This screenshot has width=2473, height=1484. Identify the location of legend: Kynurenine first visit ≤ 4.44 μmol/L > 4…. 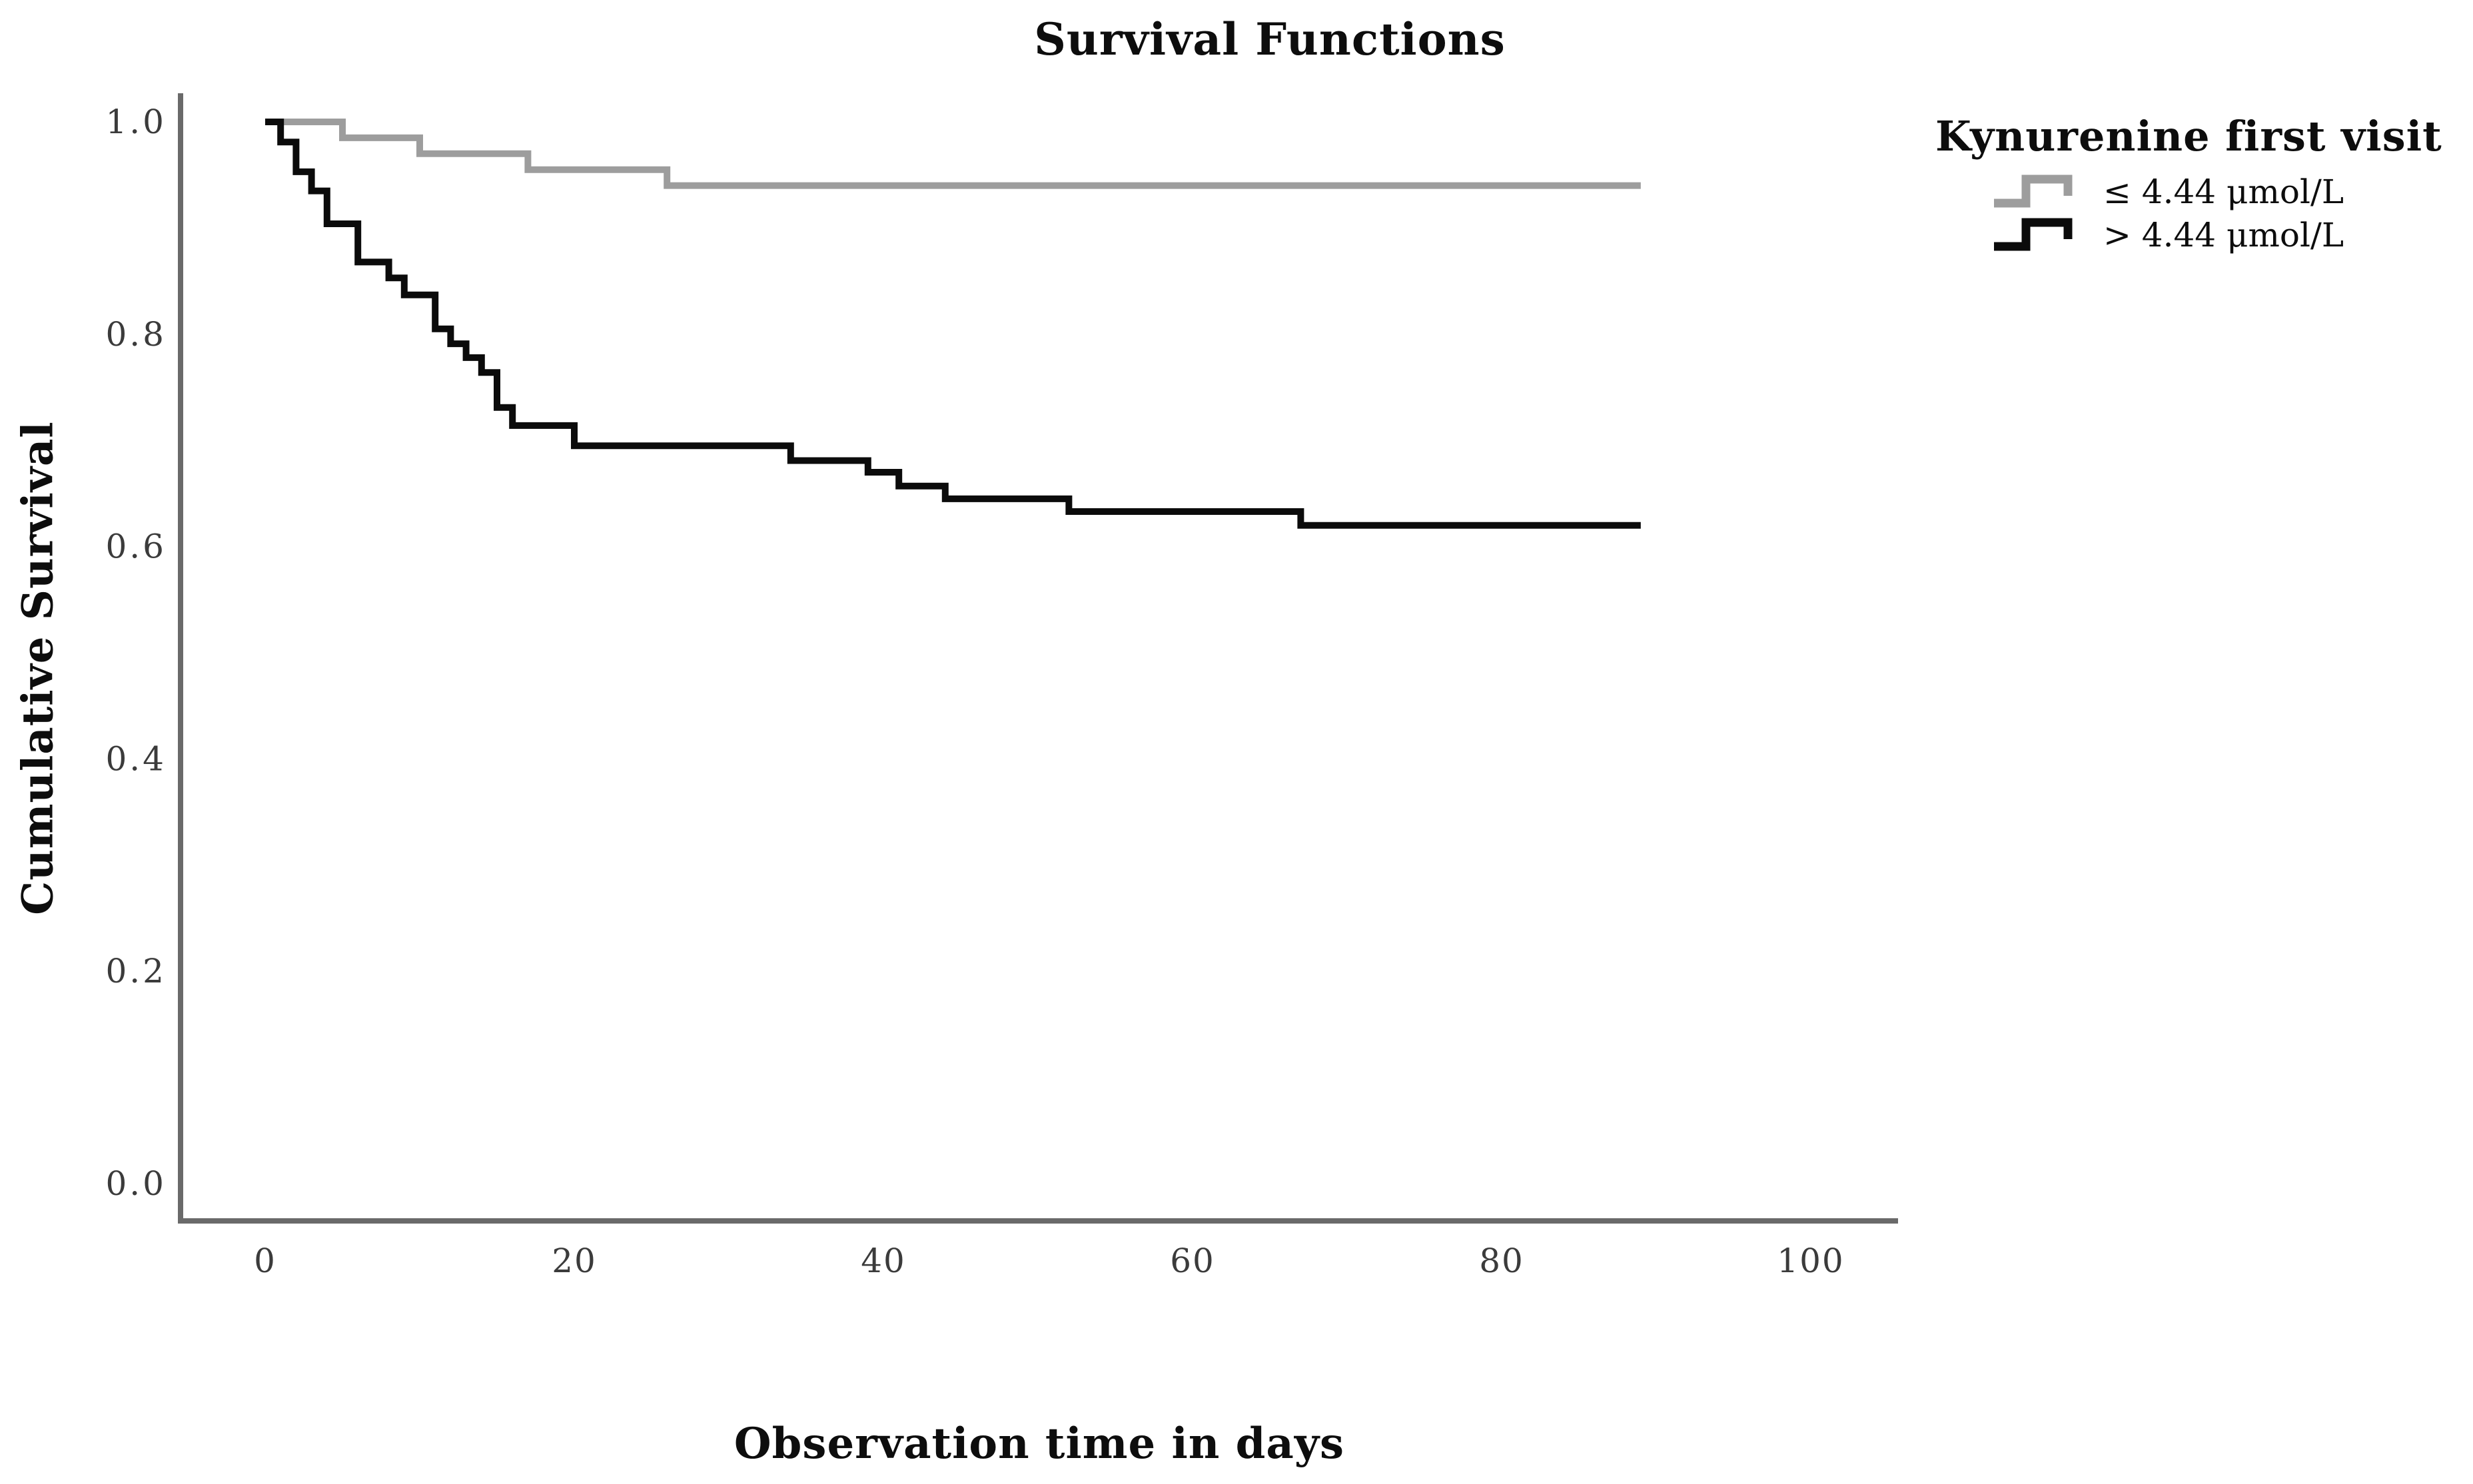
(2198, 184).